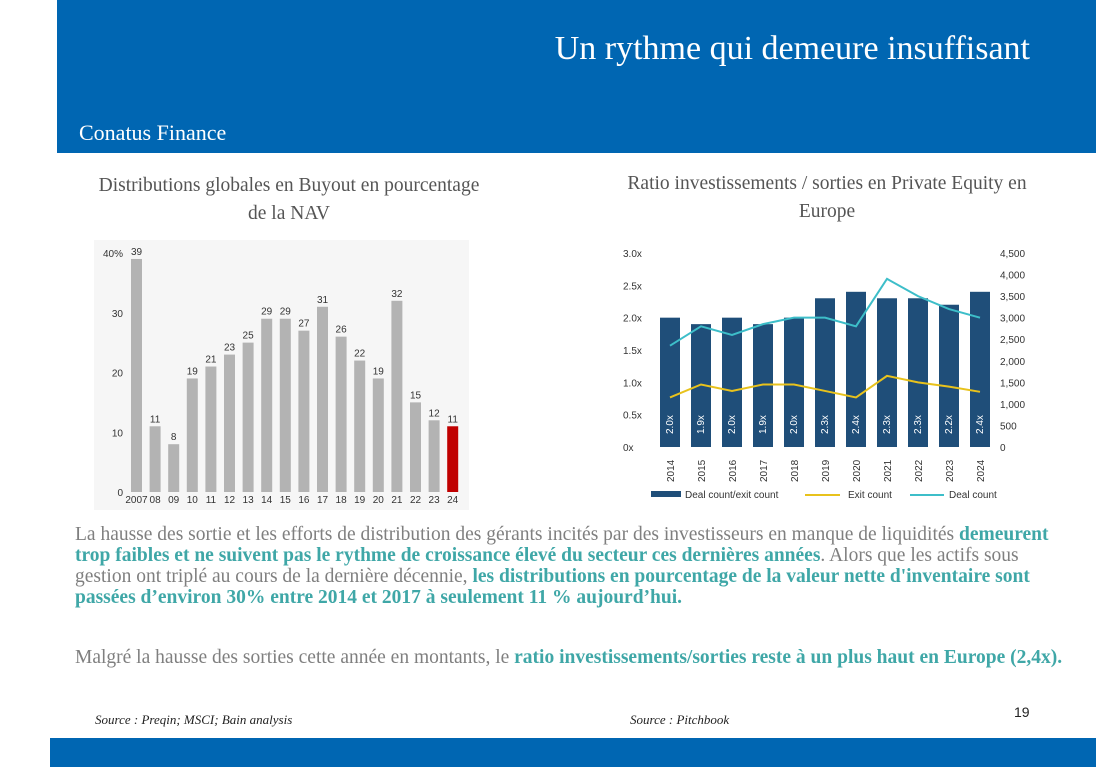  What do you see at coordinates (286, 312) in the screenshot?
I see `left-data-label: 29` at bounding box center [286, 312].